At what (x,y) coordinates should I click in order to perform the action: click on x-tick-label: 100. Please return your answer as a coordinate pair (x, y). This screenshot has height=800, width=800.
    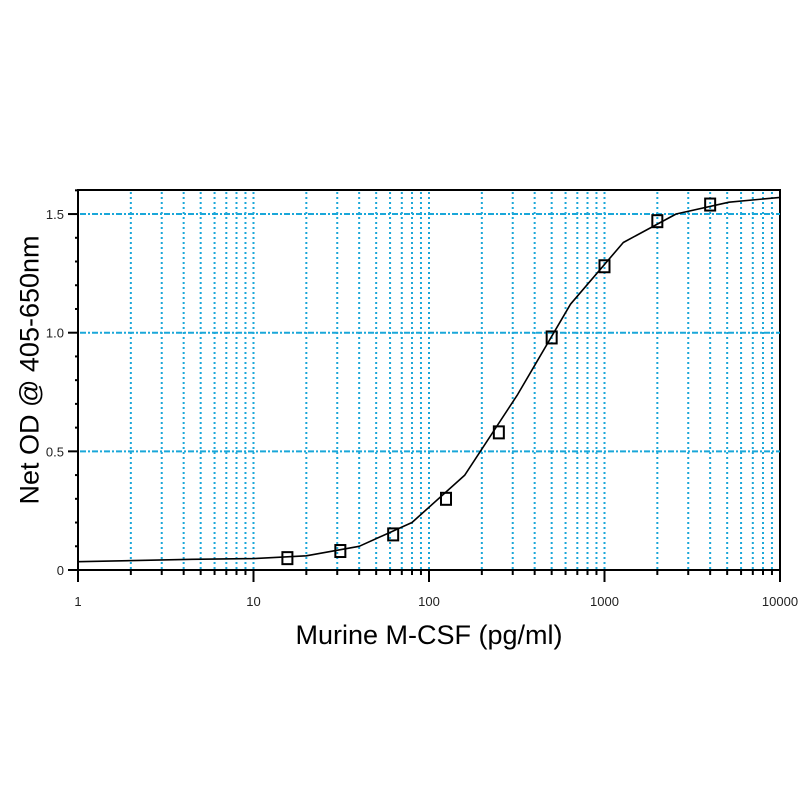
    Looking at the image, I should click on (429, 601).